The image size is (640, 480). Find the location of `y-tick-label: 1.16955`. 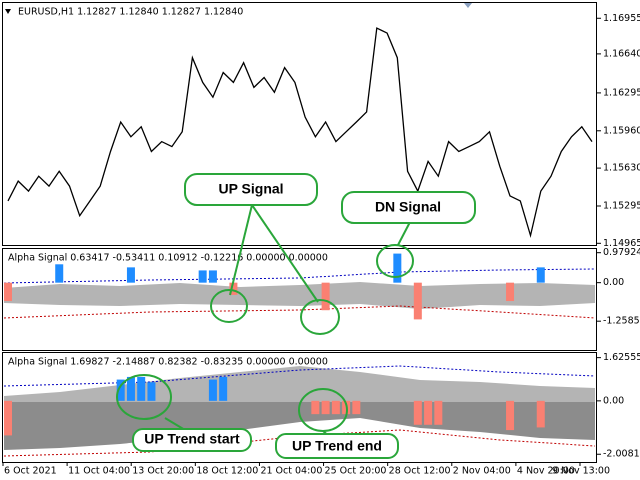

y-tick-label: 1.16955 is located at coordinates (621, 18).